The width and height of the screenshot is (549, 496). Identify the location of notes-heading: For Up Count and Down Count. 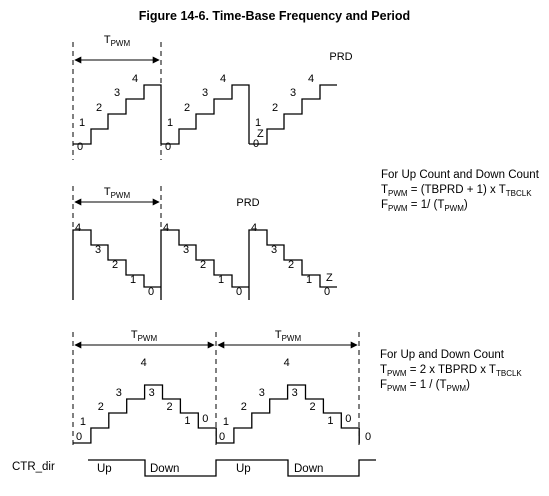
(460, 175).